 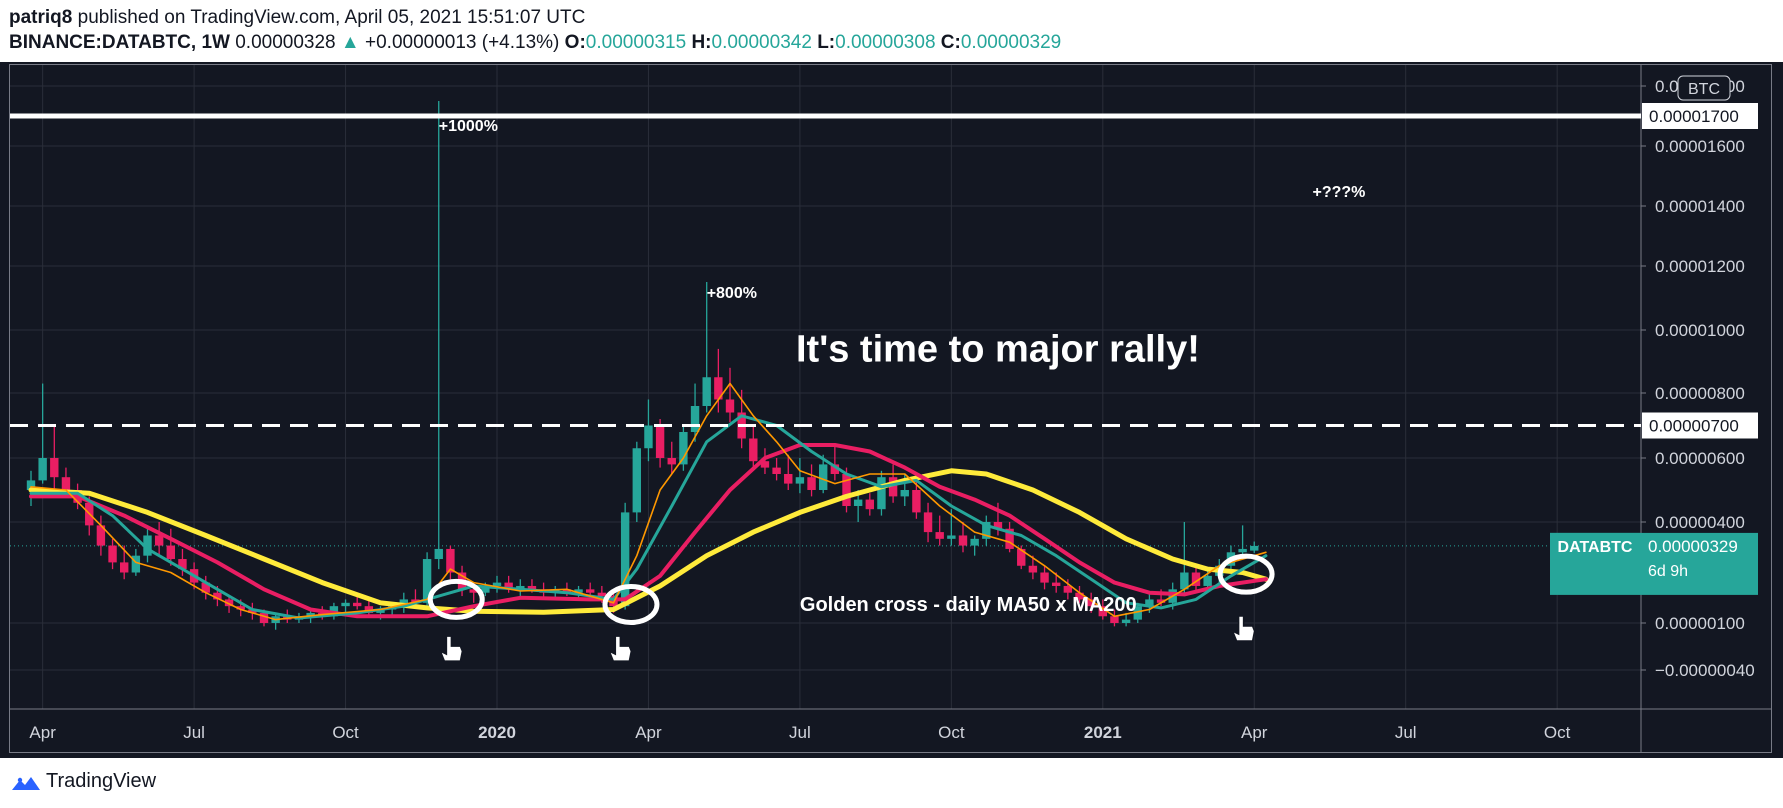 What do you see at coordinates (1704, 88) in the screenshot?
I see `currency-badge` at bounding box center [1704, 88].